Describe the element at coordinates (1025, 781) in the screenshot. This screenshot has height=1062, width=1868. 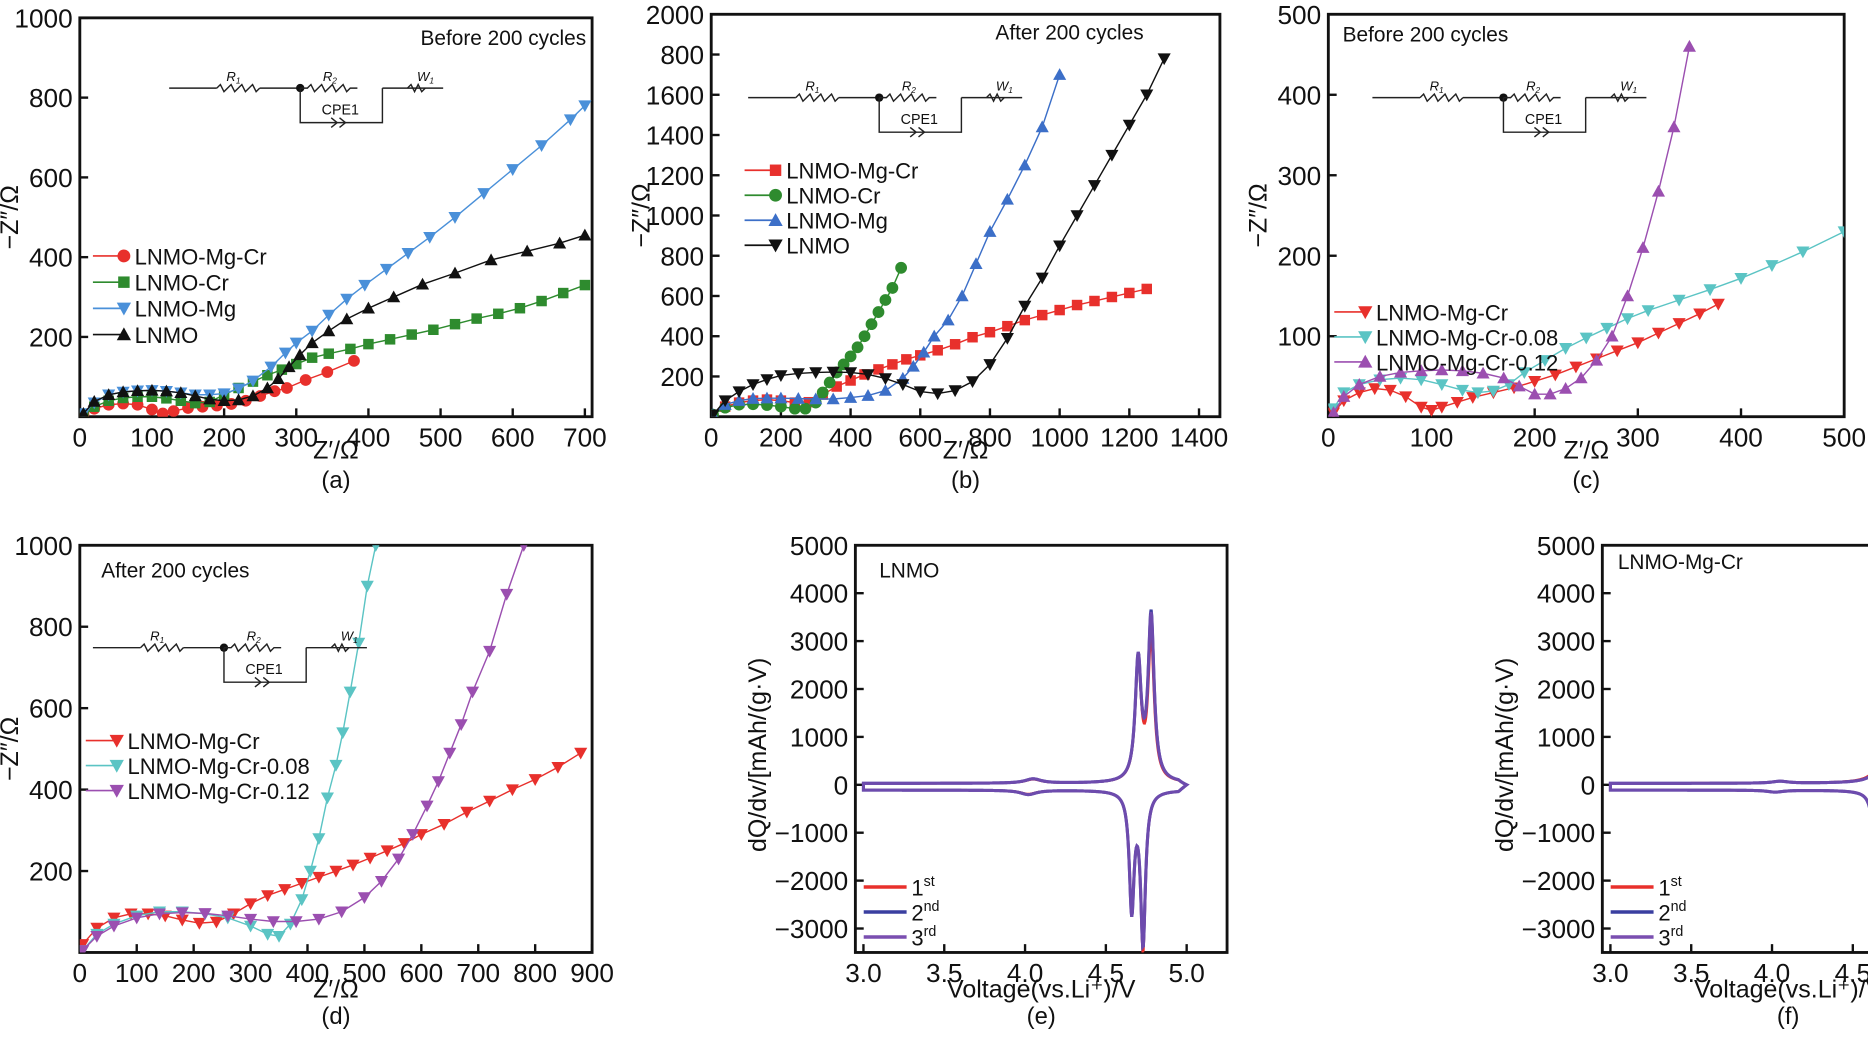
I see `plot-area` at that location.